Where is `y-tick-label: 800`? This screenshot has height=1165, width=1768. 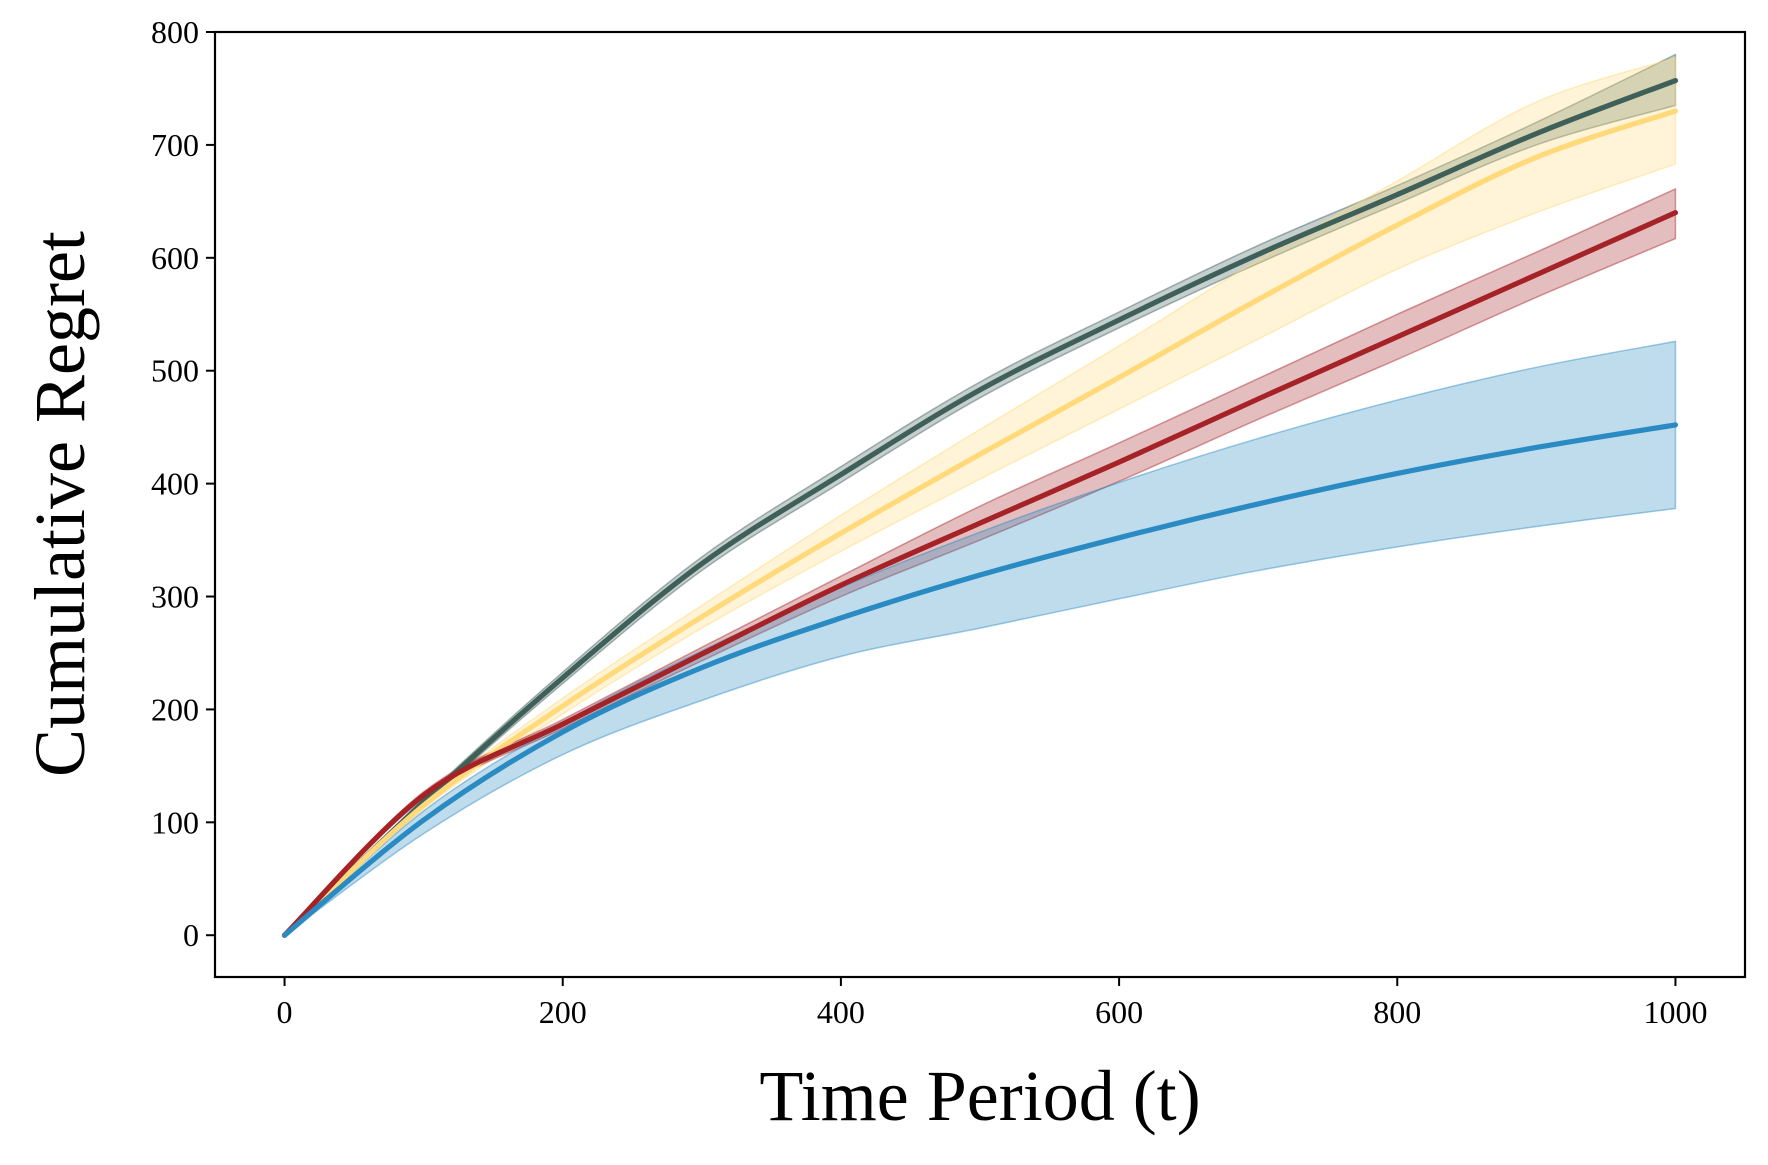
y-tick-label: 800 is located at coordinates (175, 32).